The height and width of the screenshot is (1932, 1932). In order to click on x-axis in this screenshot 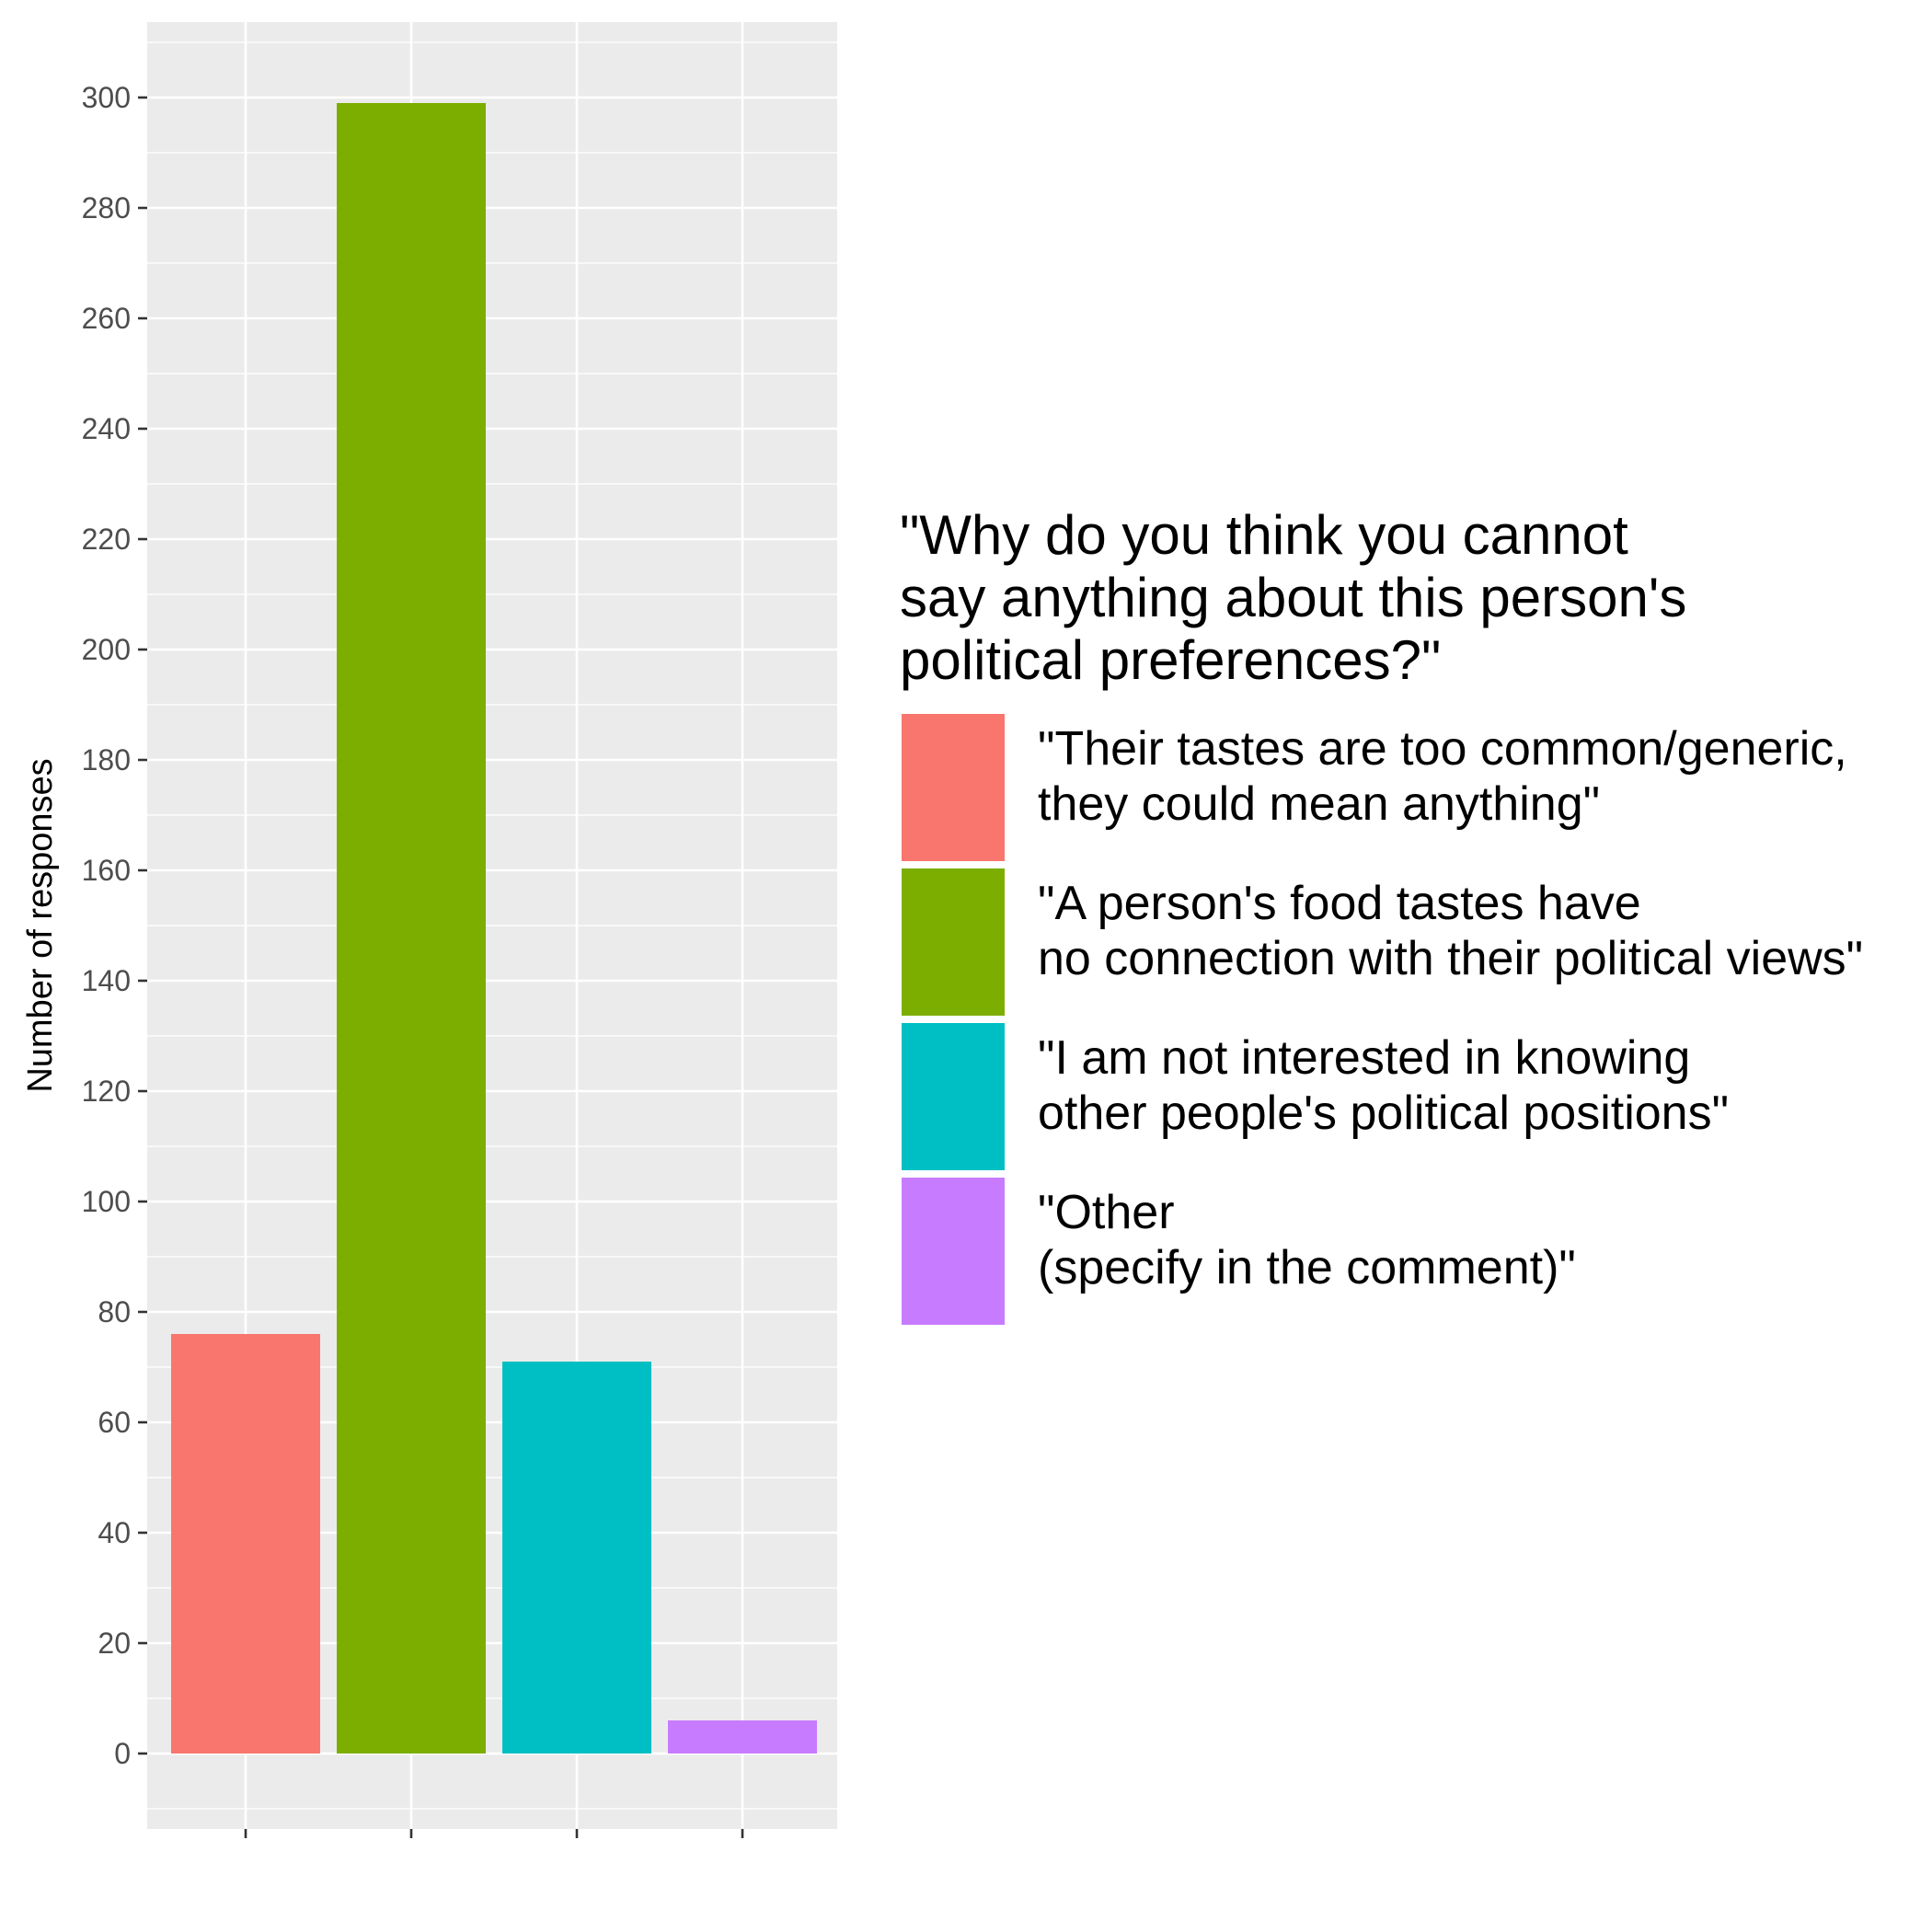, I will do `click(494, 1833)`.